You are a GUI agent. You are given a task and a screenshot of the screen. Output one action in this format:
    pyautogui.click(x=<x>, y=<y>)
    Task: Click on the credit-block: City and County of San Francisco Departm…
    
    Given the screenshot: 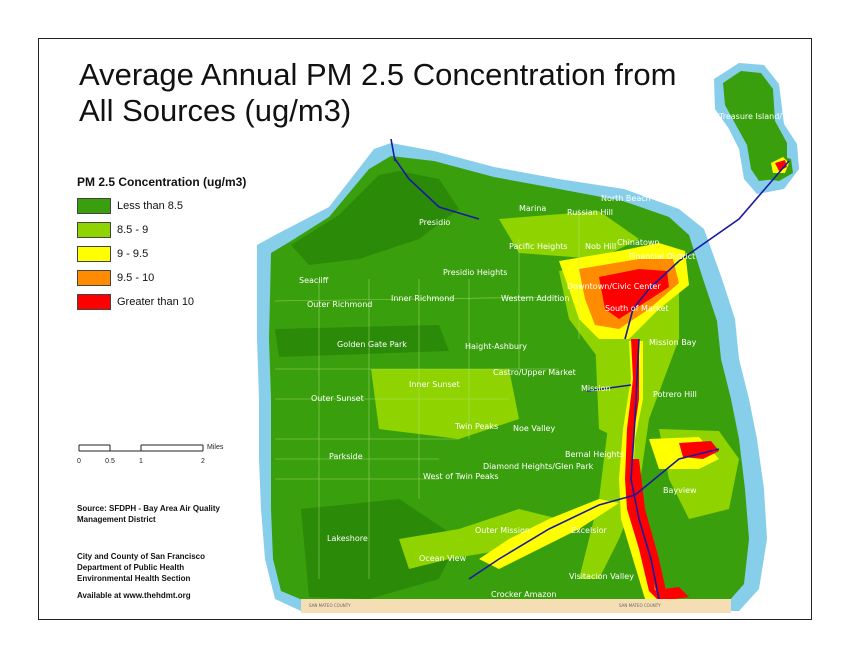 What is the action you would take?
    pyautogui.click(x=162, y=567)
    